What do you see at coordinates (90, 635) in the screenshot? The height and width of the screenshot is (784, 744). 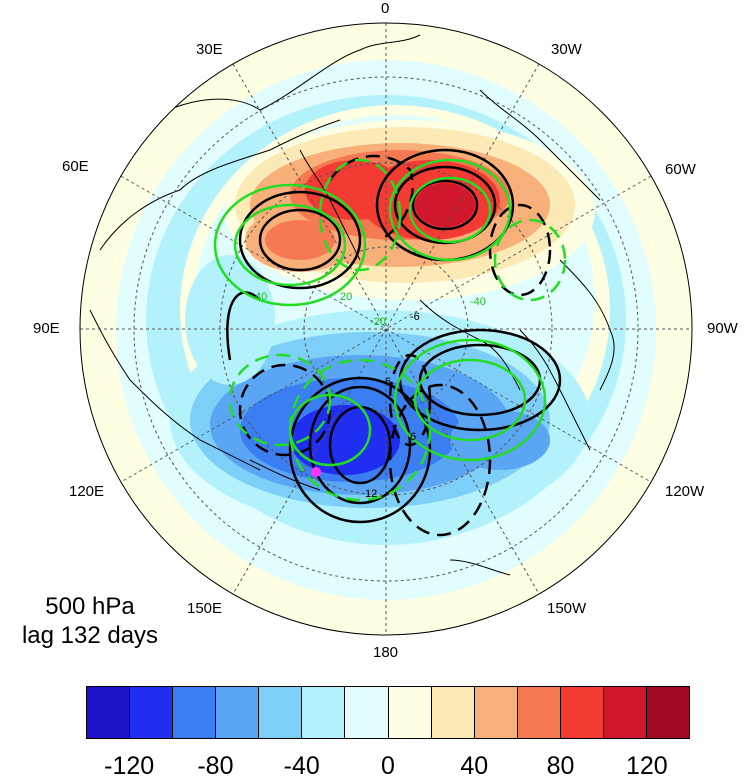 I see `lag-label: lag 132 days` at bounding box center [90, 635].